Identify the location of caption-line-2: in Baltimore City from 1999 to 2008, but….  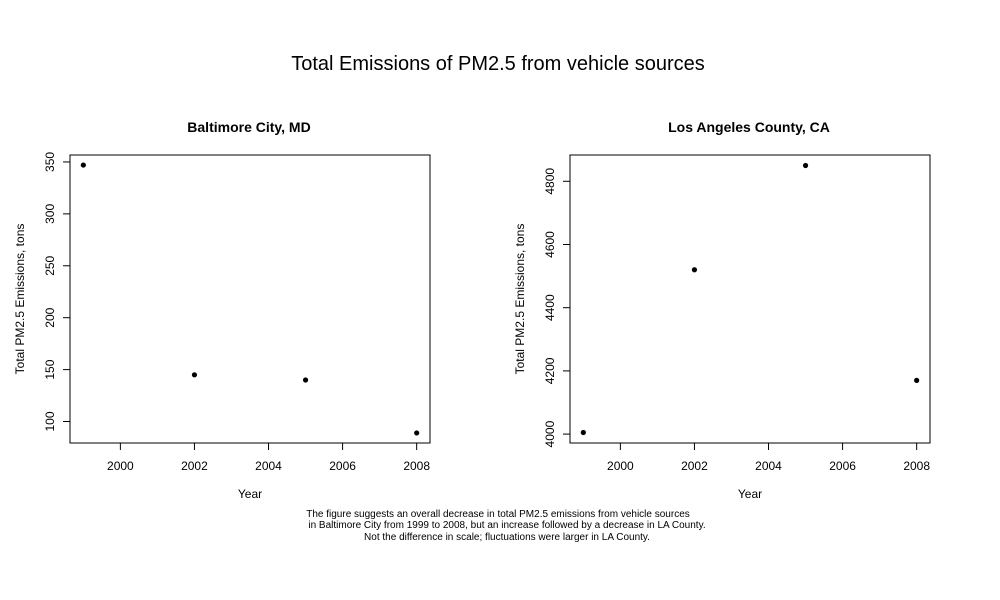
(506, 525).